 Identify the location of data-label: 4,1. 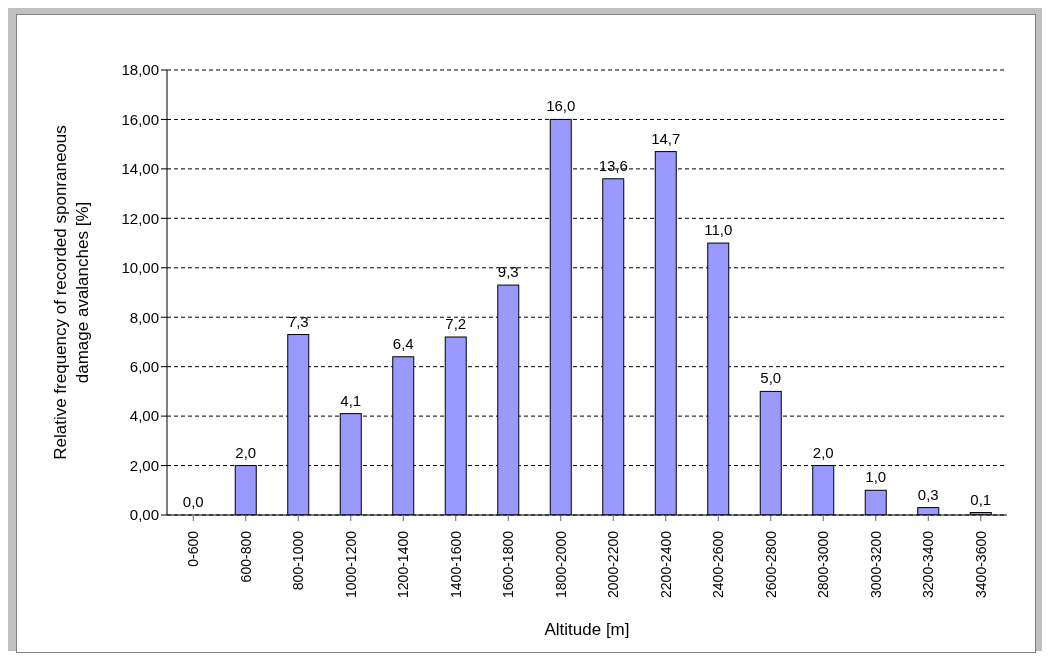
(351, 400).